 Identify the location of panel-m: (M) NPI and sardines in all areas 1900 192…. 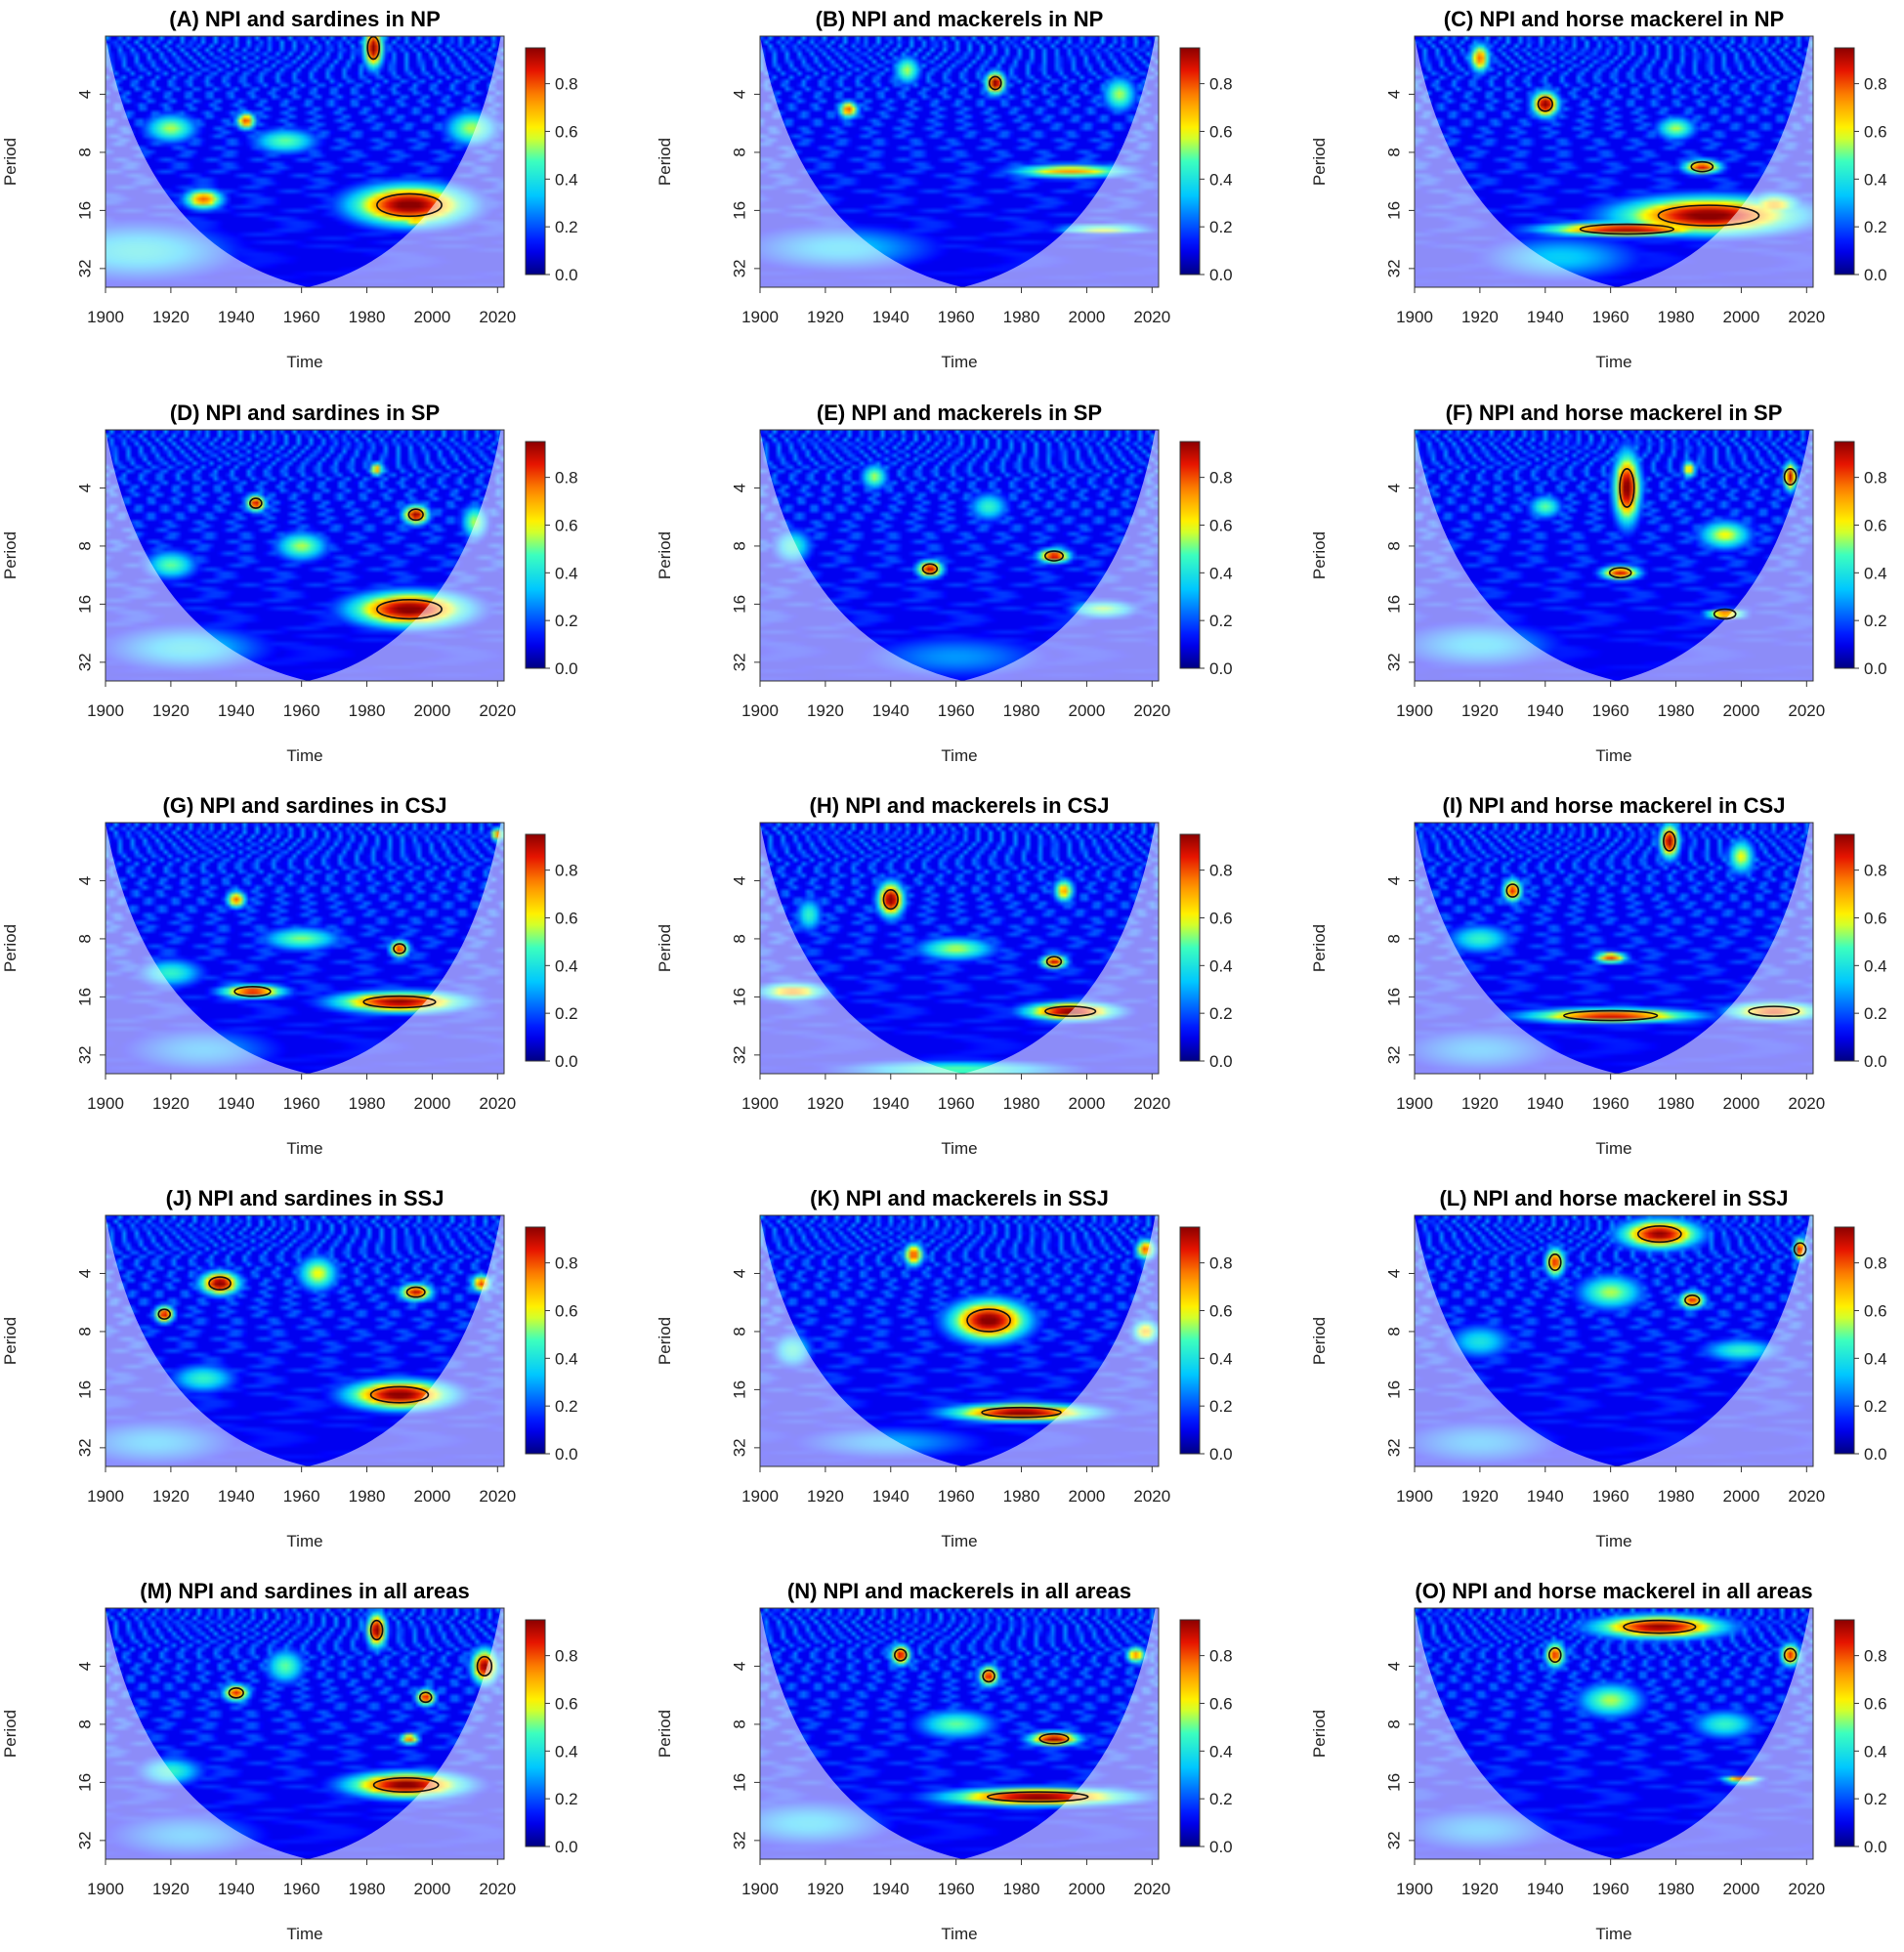
(289, 1761).